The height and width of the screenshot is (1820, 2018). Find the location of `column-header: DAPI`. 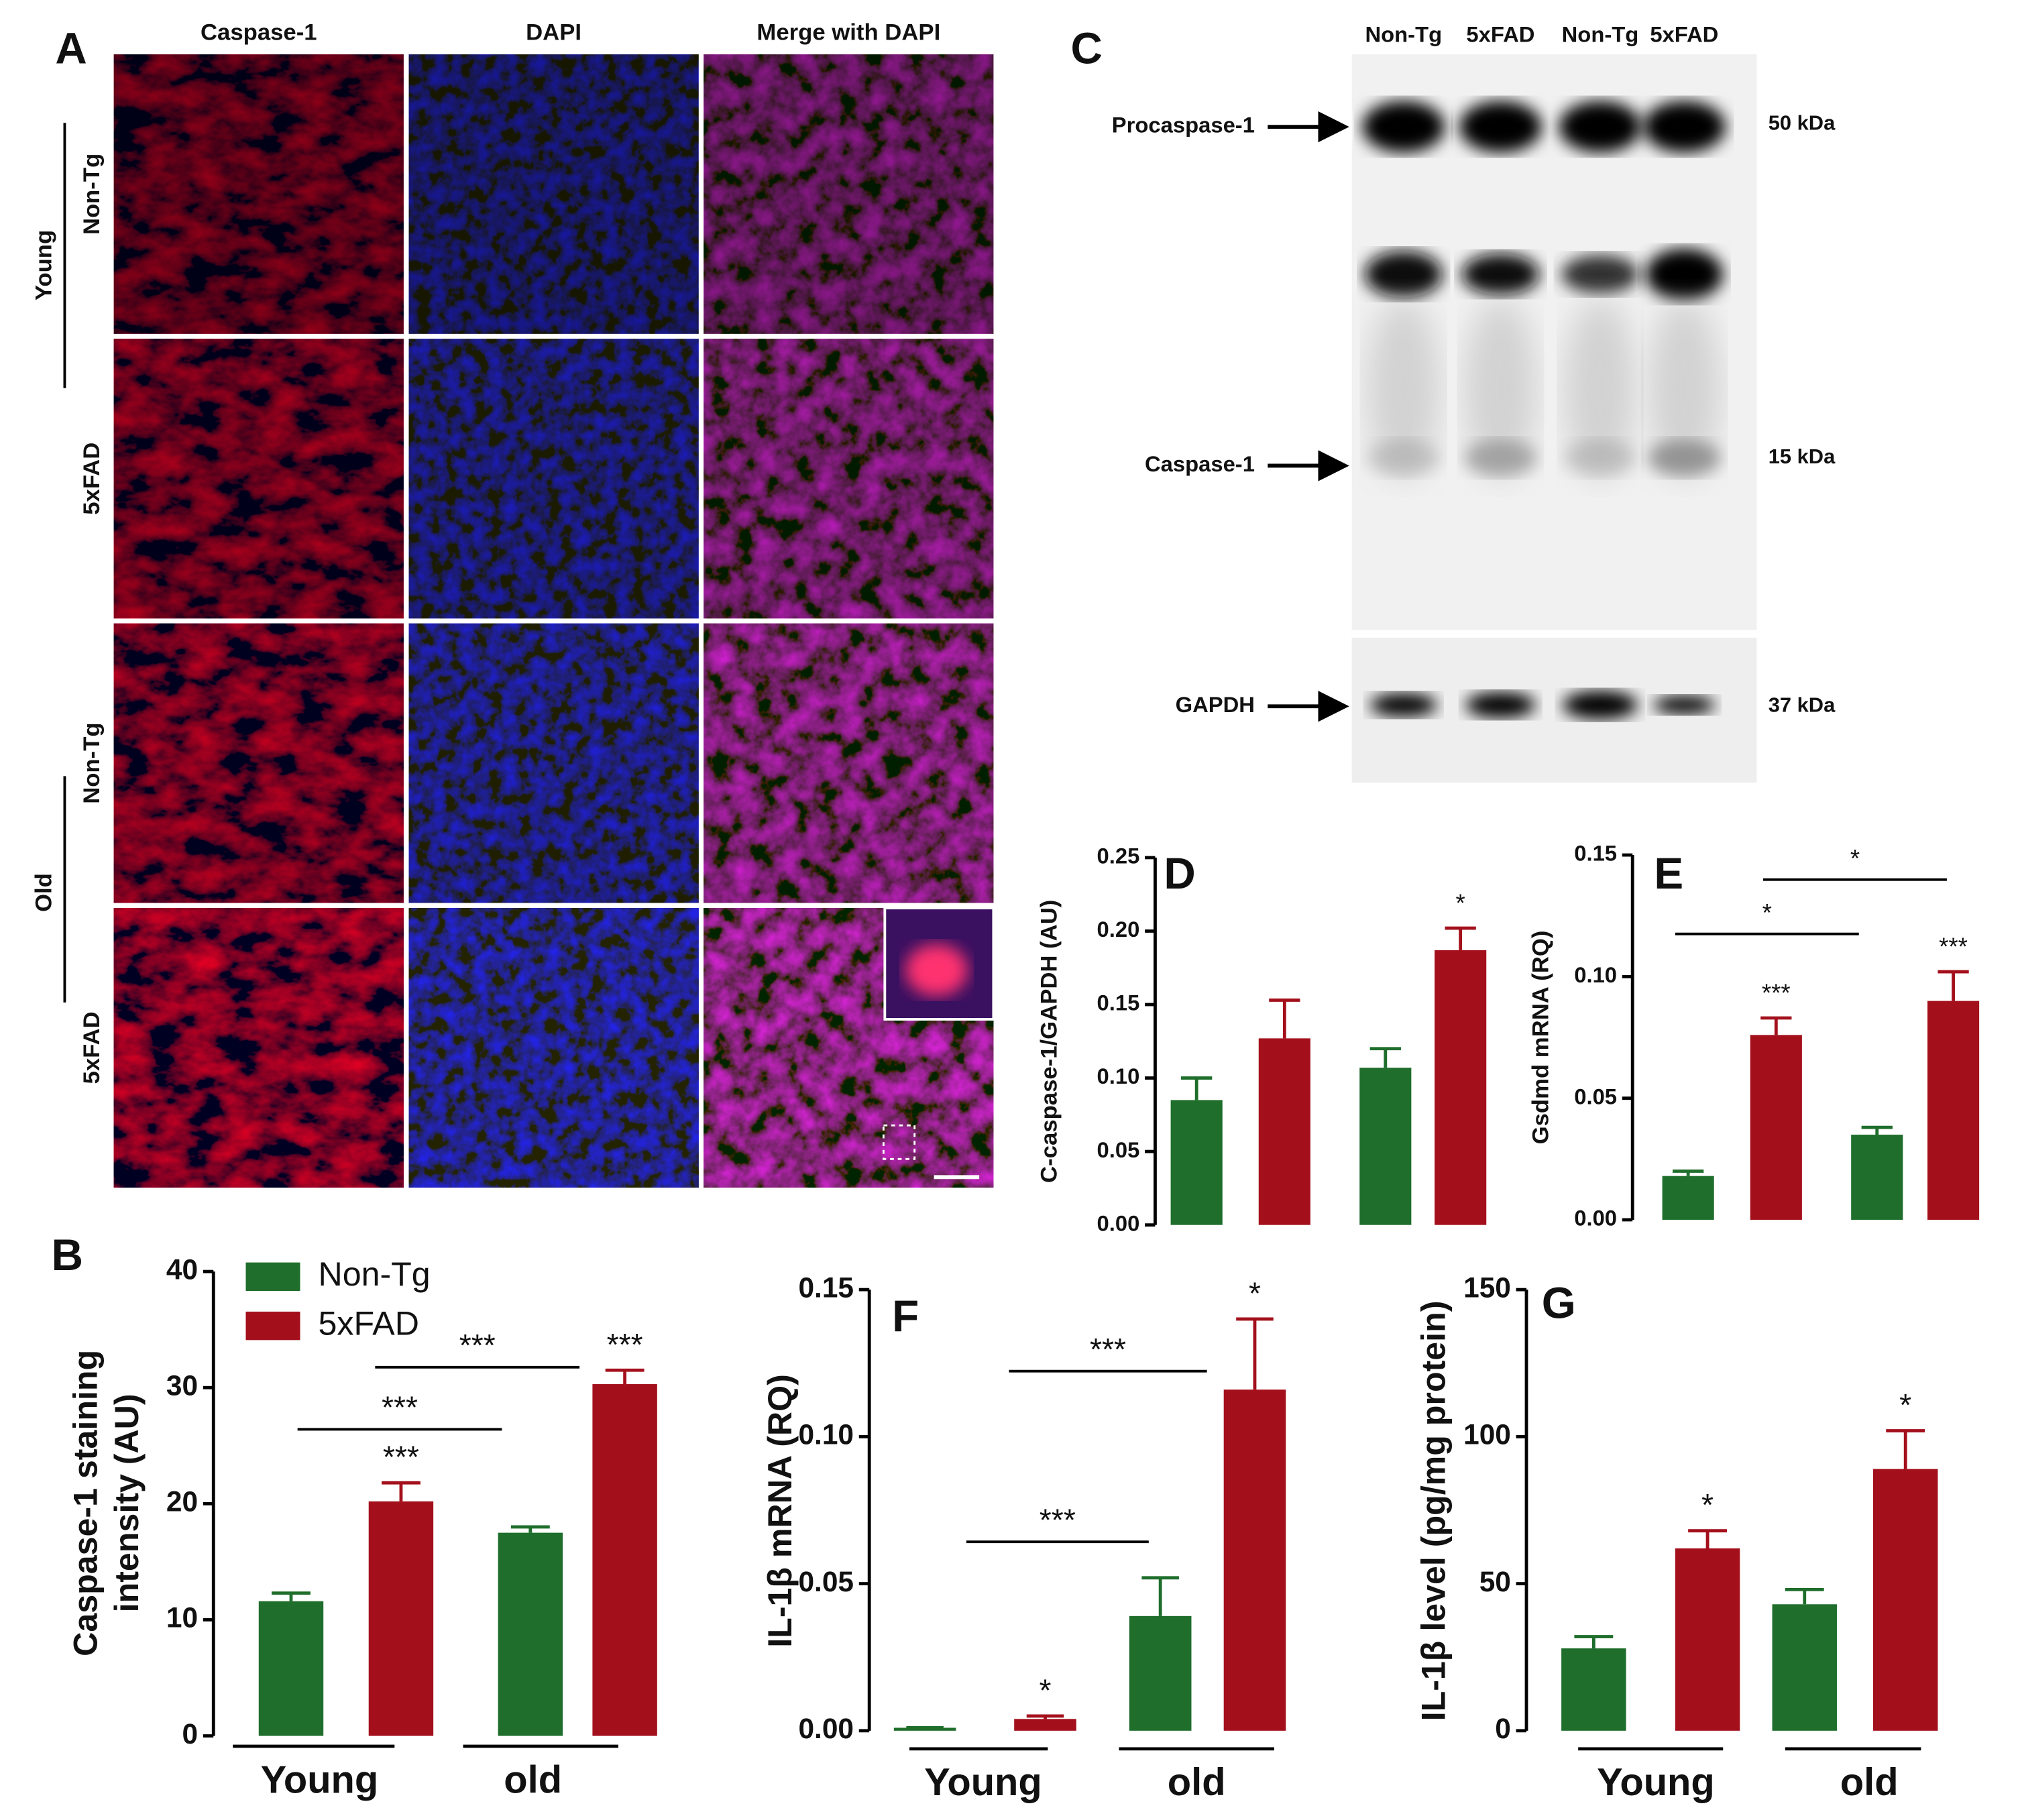

column-header: DAPI is located at coordinates (553, 32).